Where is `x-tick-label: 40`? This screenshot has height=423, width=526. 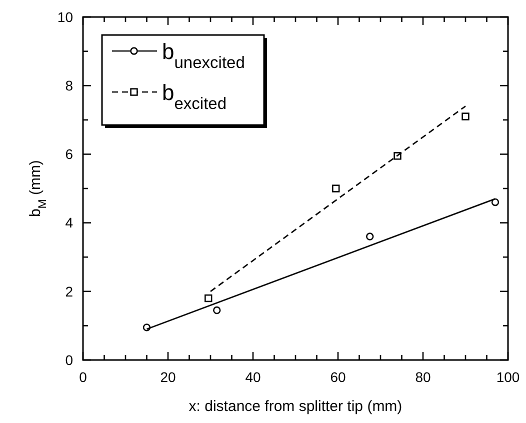 x-tick-label: 40 is located at coordinates (253, 377).